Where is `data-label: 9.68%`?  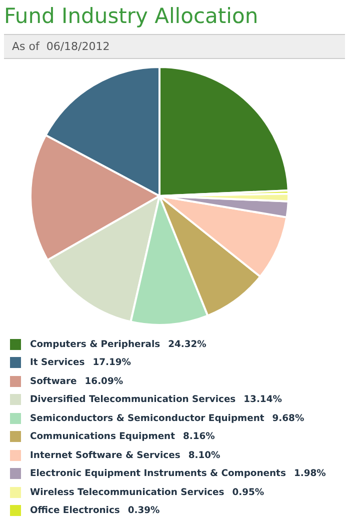 data-label: 9.68% is located at coordinates (288, 418).